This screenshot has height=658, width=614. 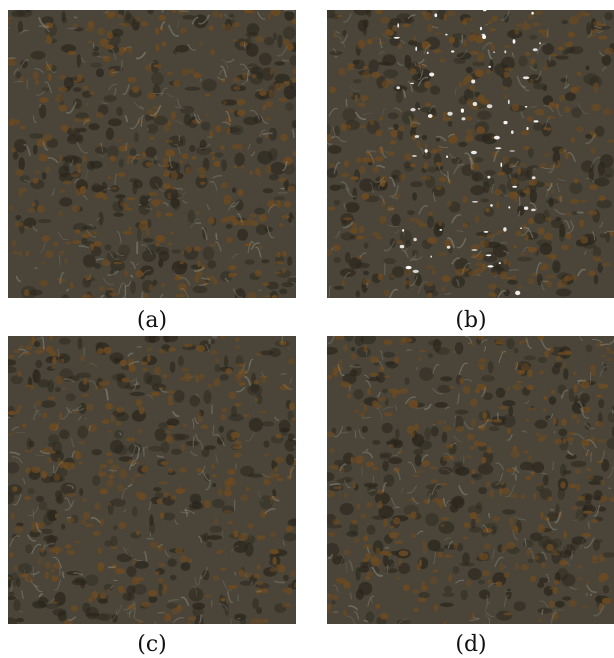 What do you see at coordinates (471, 644) in the screenshot?
I see `caption-d: (d)` at bounding box center [471, 644].